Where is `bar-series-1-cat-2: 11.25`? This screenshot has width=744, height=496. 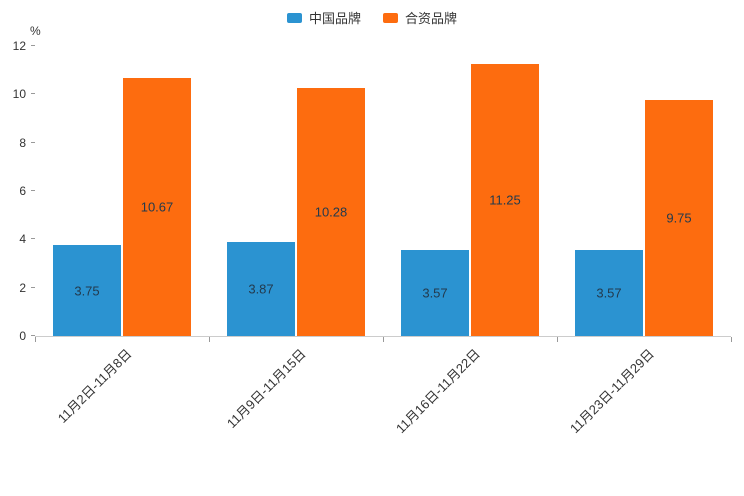
bar-series-1-cat-2: 11.25 is located at coordinates (505, 200).